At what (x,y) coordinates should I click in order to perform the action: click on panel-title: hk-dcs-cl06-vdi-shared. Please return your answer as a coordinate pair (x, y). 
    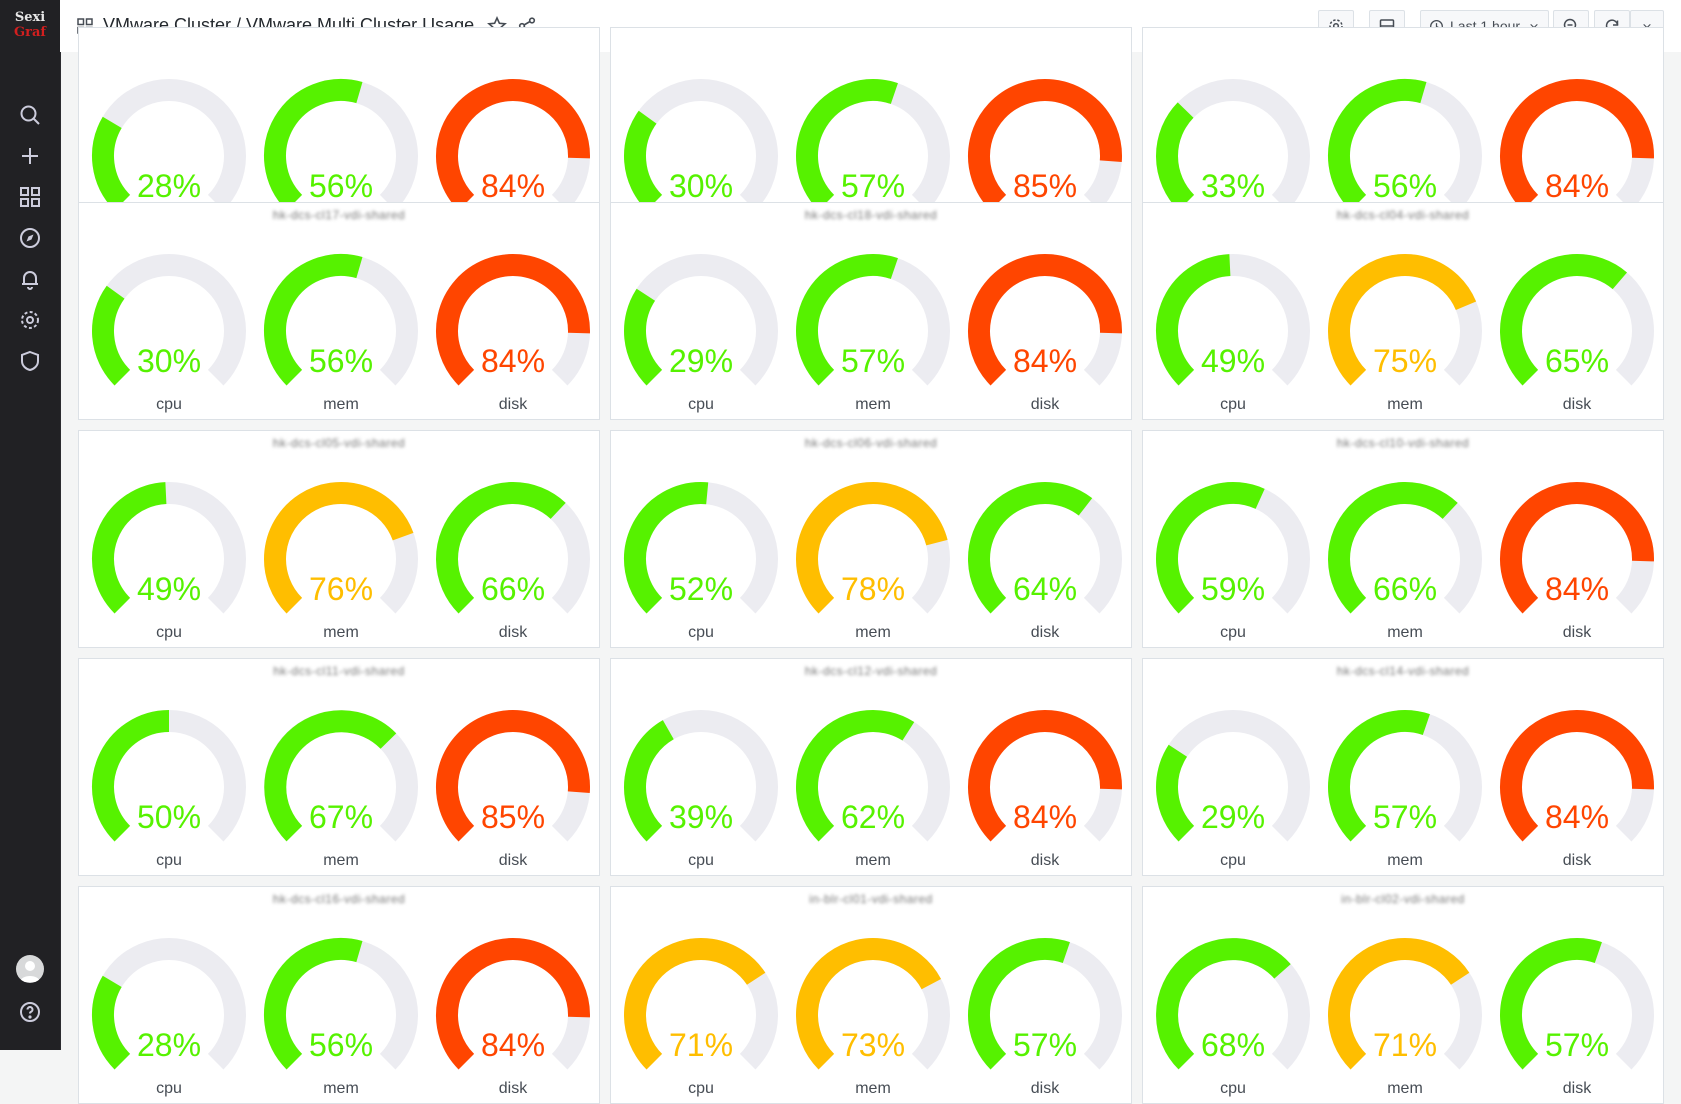
    Looking at the image, I should click on (871, 443).